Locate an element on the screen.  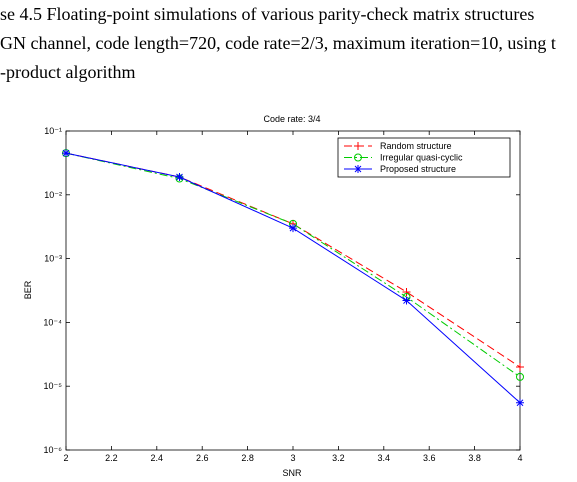
y-tick-label: 10⁻³ is located at coordinates (53, 259).